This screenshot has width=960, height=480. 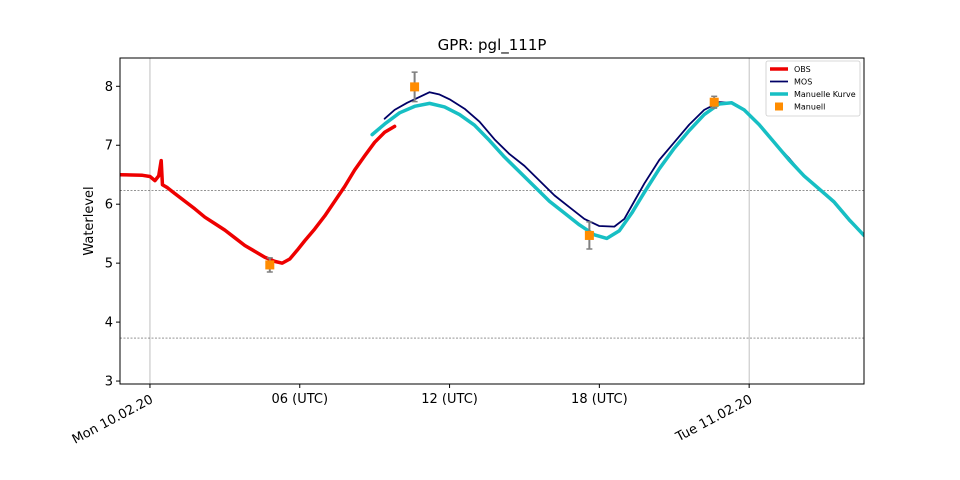 What do you see at coordinates (492, 45) in the screenshot?
I see `chart-title: GPR: pgl_111P` at bounding box center [492, 45].